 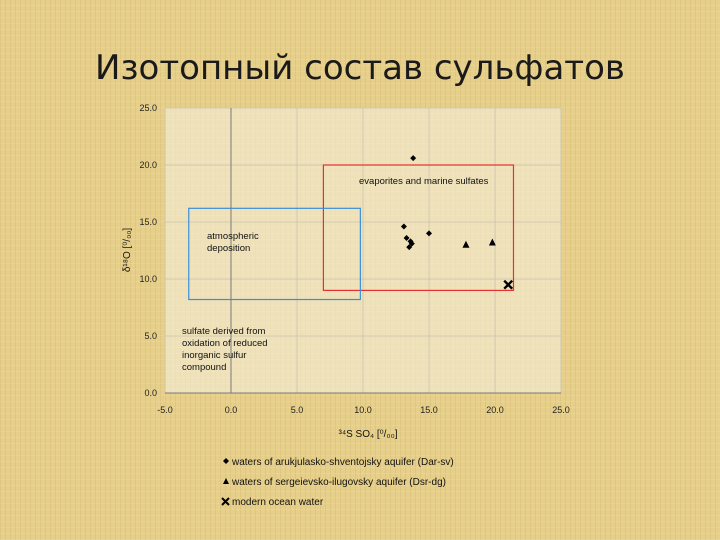 What do you see at coordinates (360, 68) in the screenshot?
I see `slide-title: Изотопный состав сульфатов` at bounding box center [360, 68].